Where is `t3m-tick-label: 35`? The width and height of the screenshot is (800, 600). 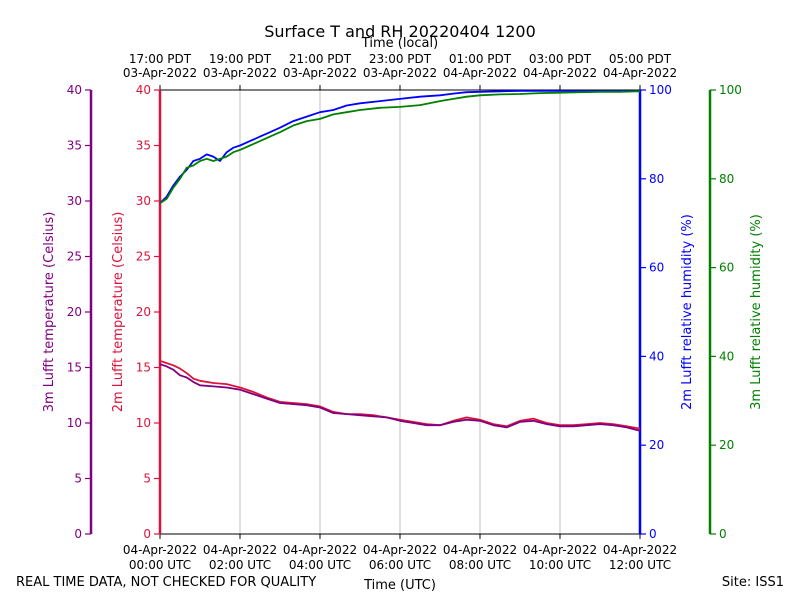 t3m-tick-label: 35 is located at coordinates (74, 146).